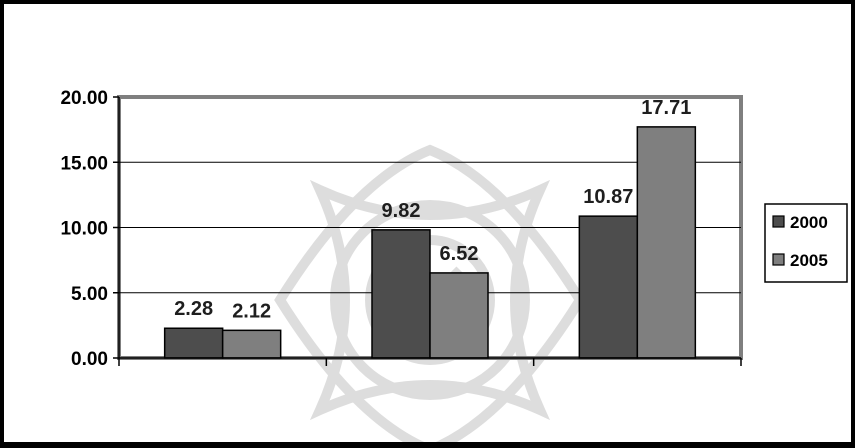  What do you see at coordinates (430, 362) in the screenshot?
I see `x-axis-ticks` at bounding box center [430, 362].